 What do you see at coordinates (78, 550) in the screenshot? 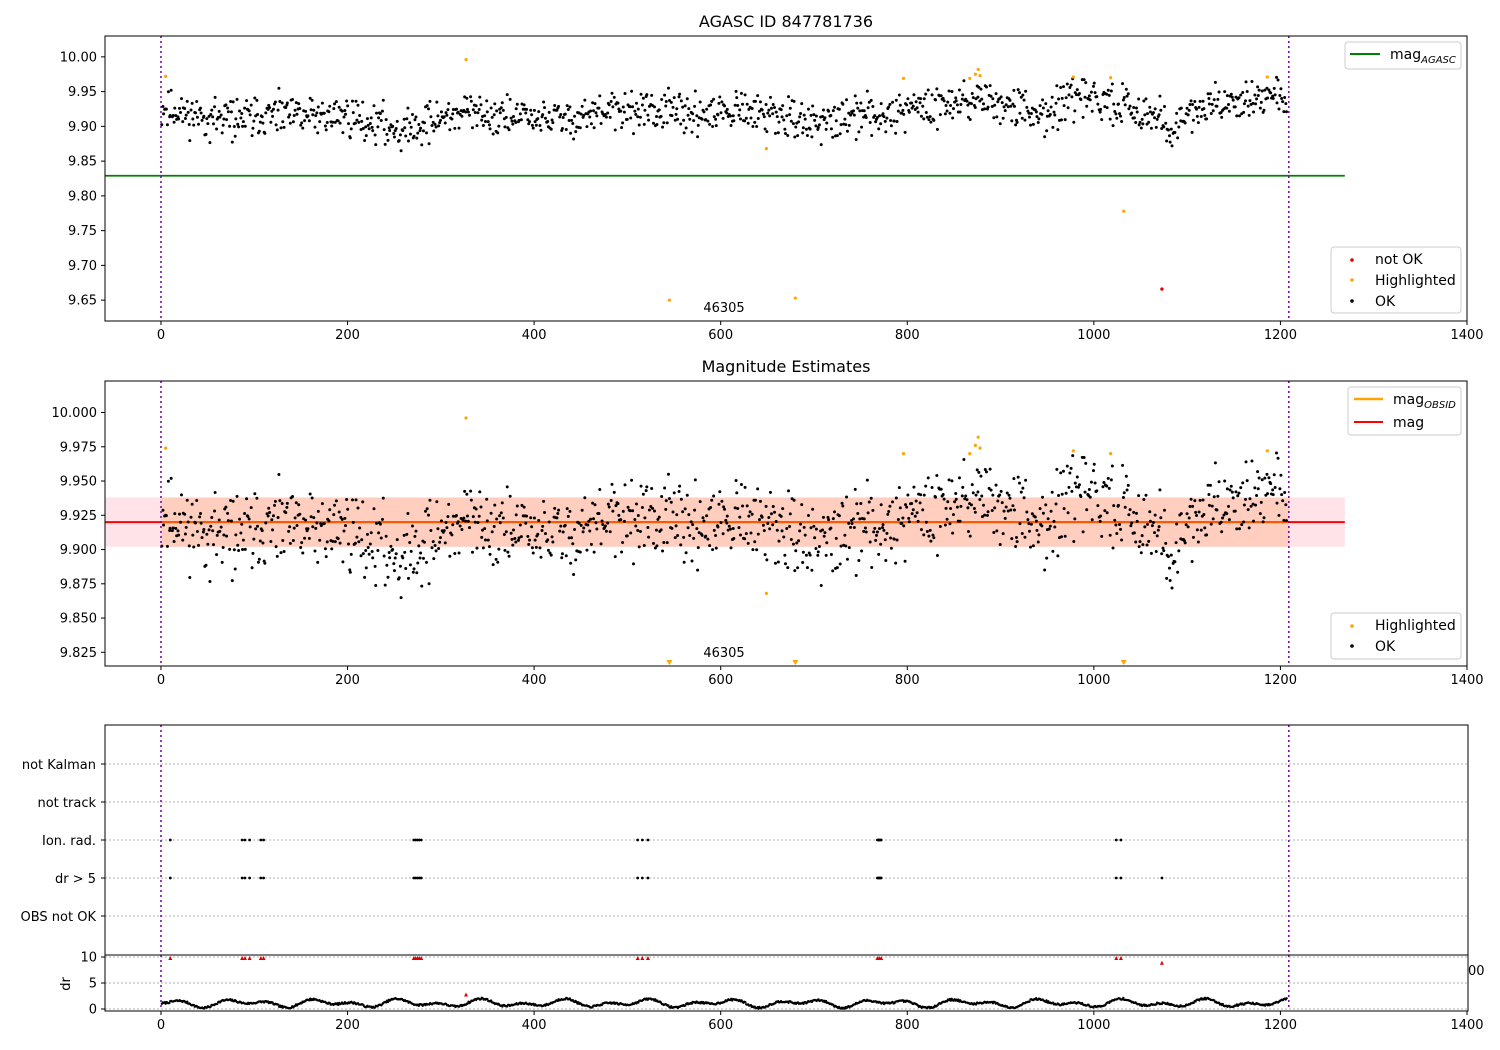
I see `y-tick-label: 9.900` at bounding box center [78, 550].